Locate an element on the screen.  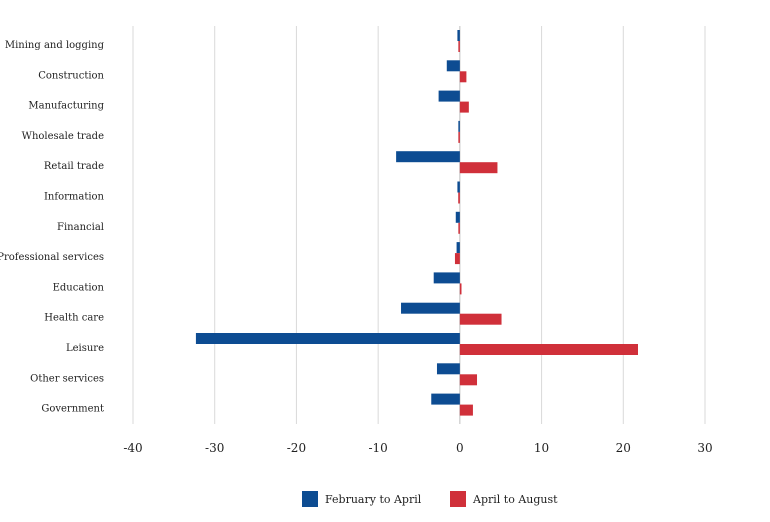
x-tick-label: 0 is located at coordinates (460, 448).